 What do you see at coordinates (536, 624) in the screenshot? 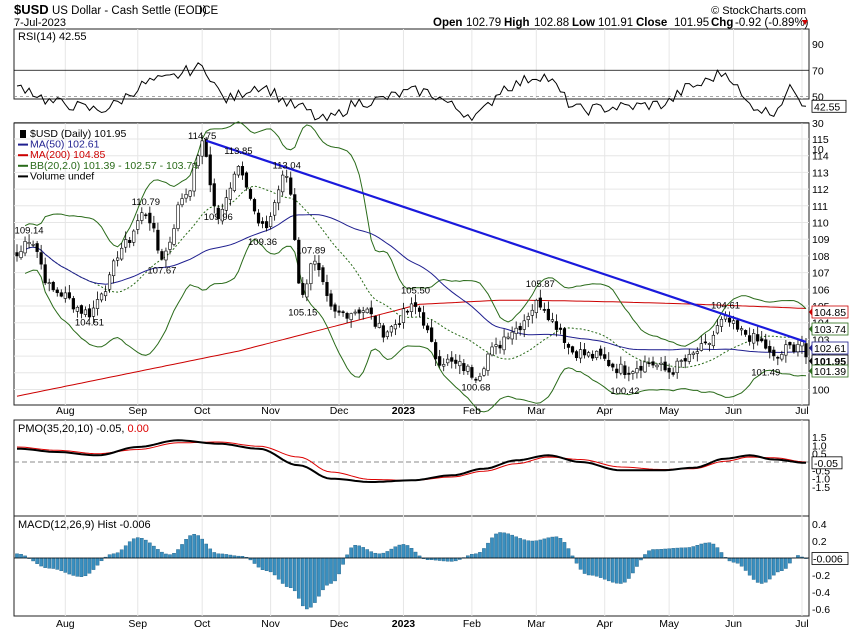
I see `month-label: Mar` at bounding box center [536, 624].